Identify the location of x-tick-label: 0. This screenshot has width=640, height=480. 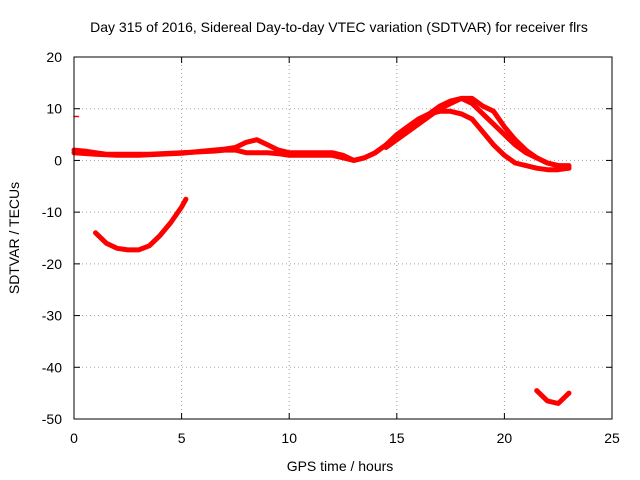
(74, 438).